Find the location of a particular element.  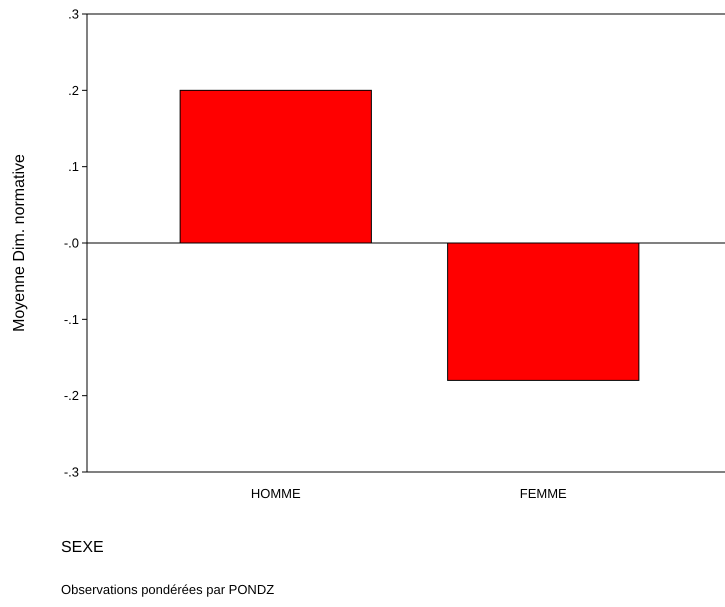

y-tick-label: -.0 is located at coordinates (71, 243).